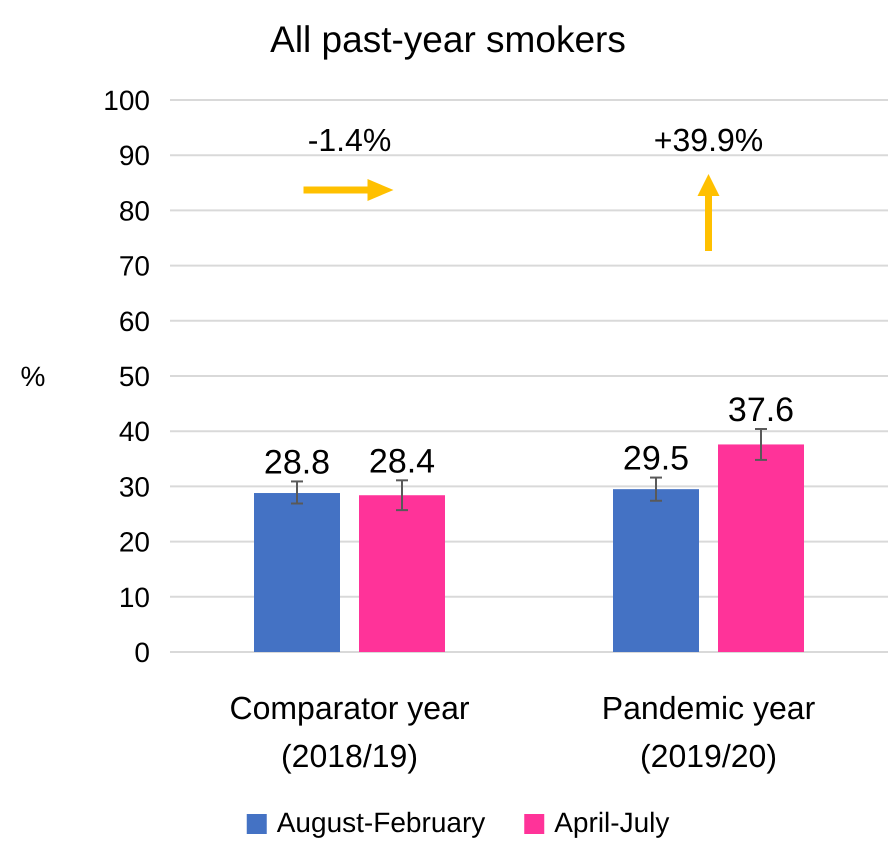  What do you see at coordinates (381, 822) in the screenshot?
I see `legend-label: August-February` at bounding box center [381, 822].